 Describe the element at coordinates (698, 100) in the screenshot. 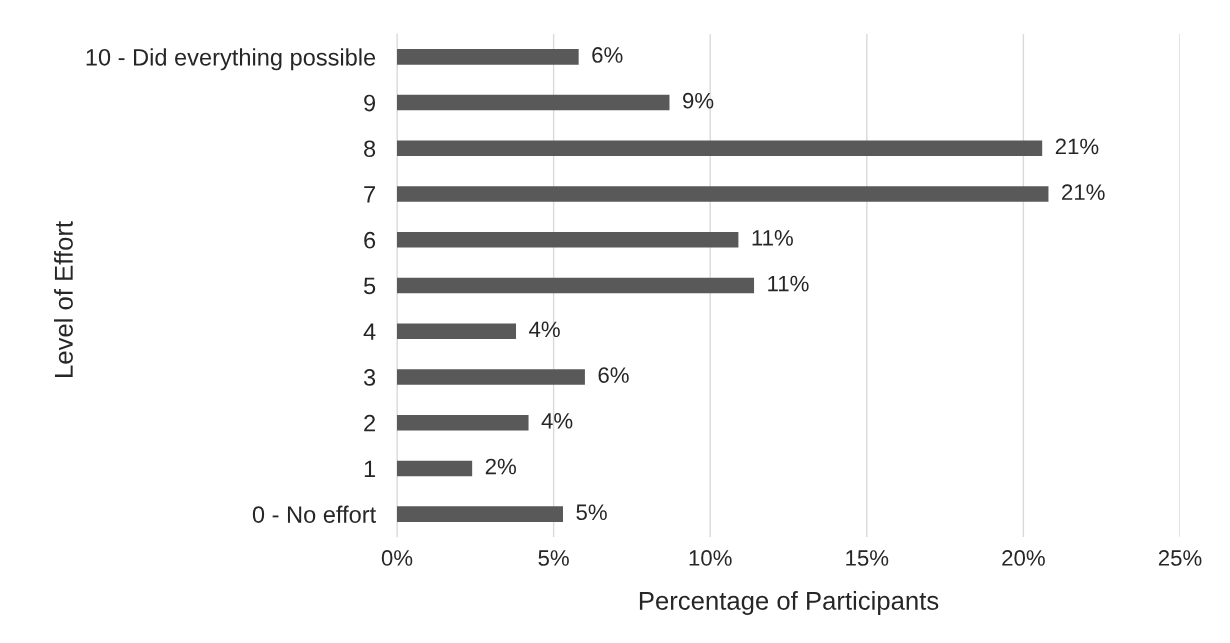

I see `data-label: 9%` at that location.